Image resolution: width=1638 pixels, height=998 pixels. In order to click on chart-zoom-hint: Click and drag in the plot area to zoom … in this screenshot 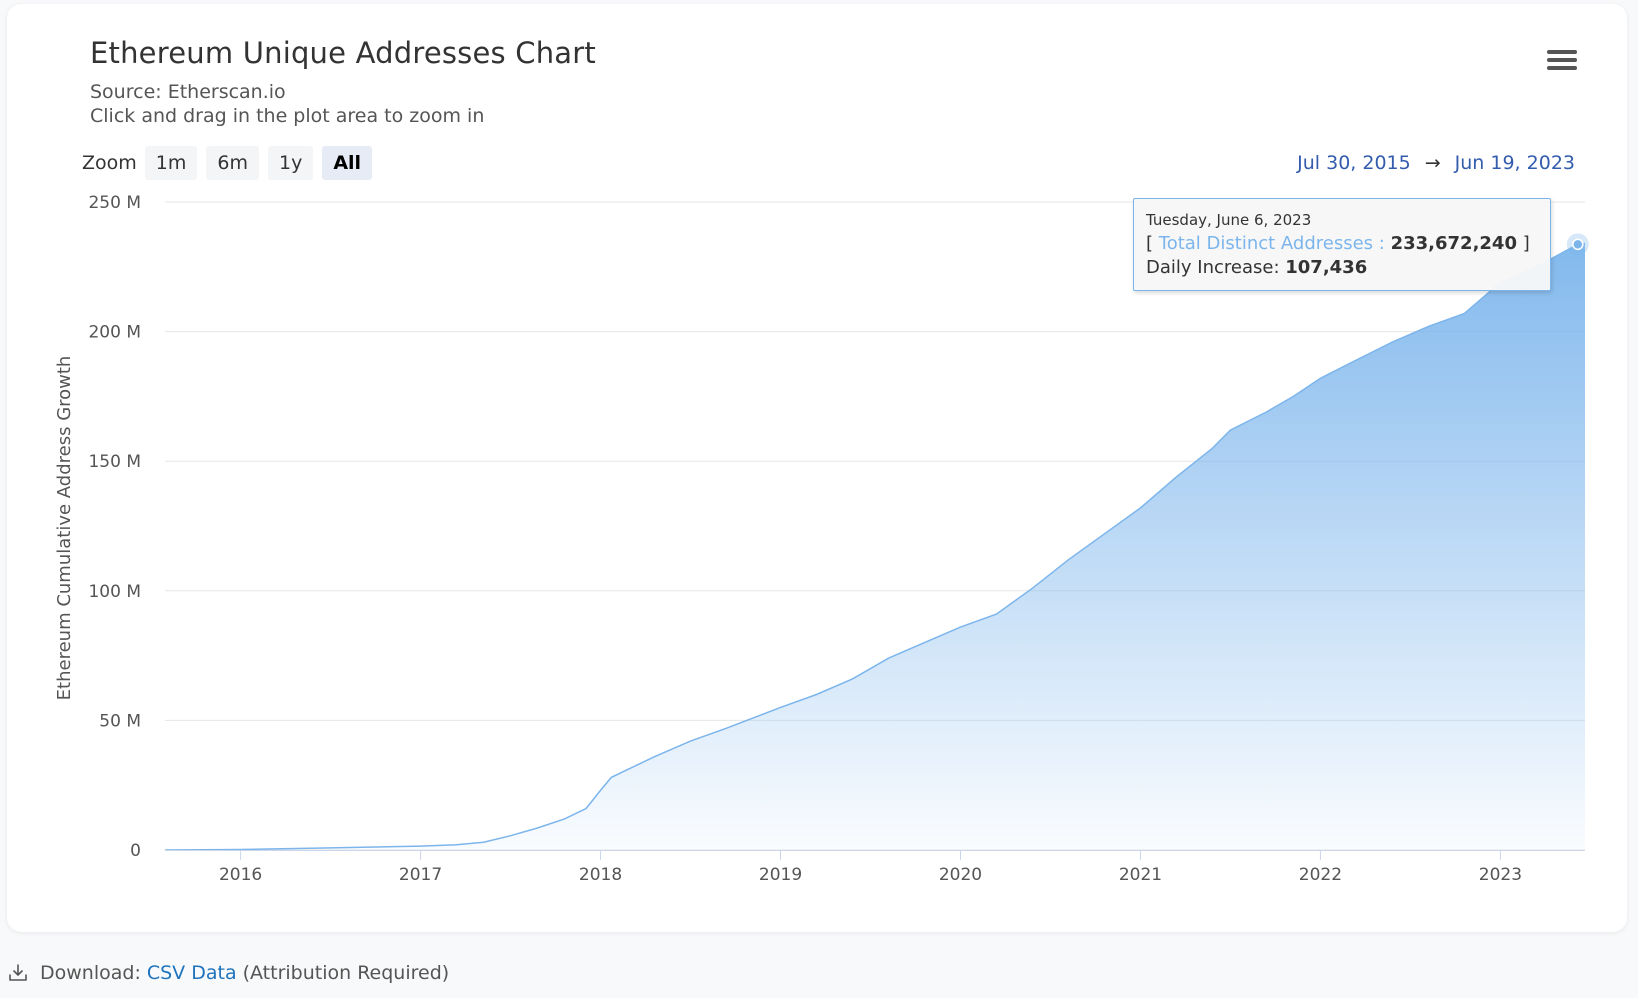, I will do `click(287, 116)`.